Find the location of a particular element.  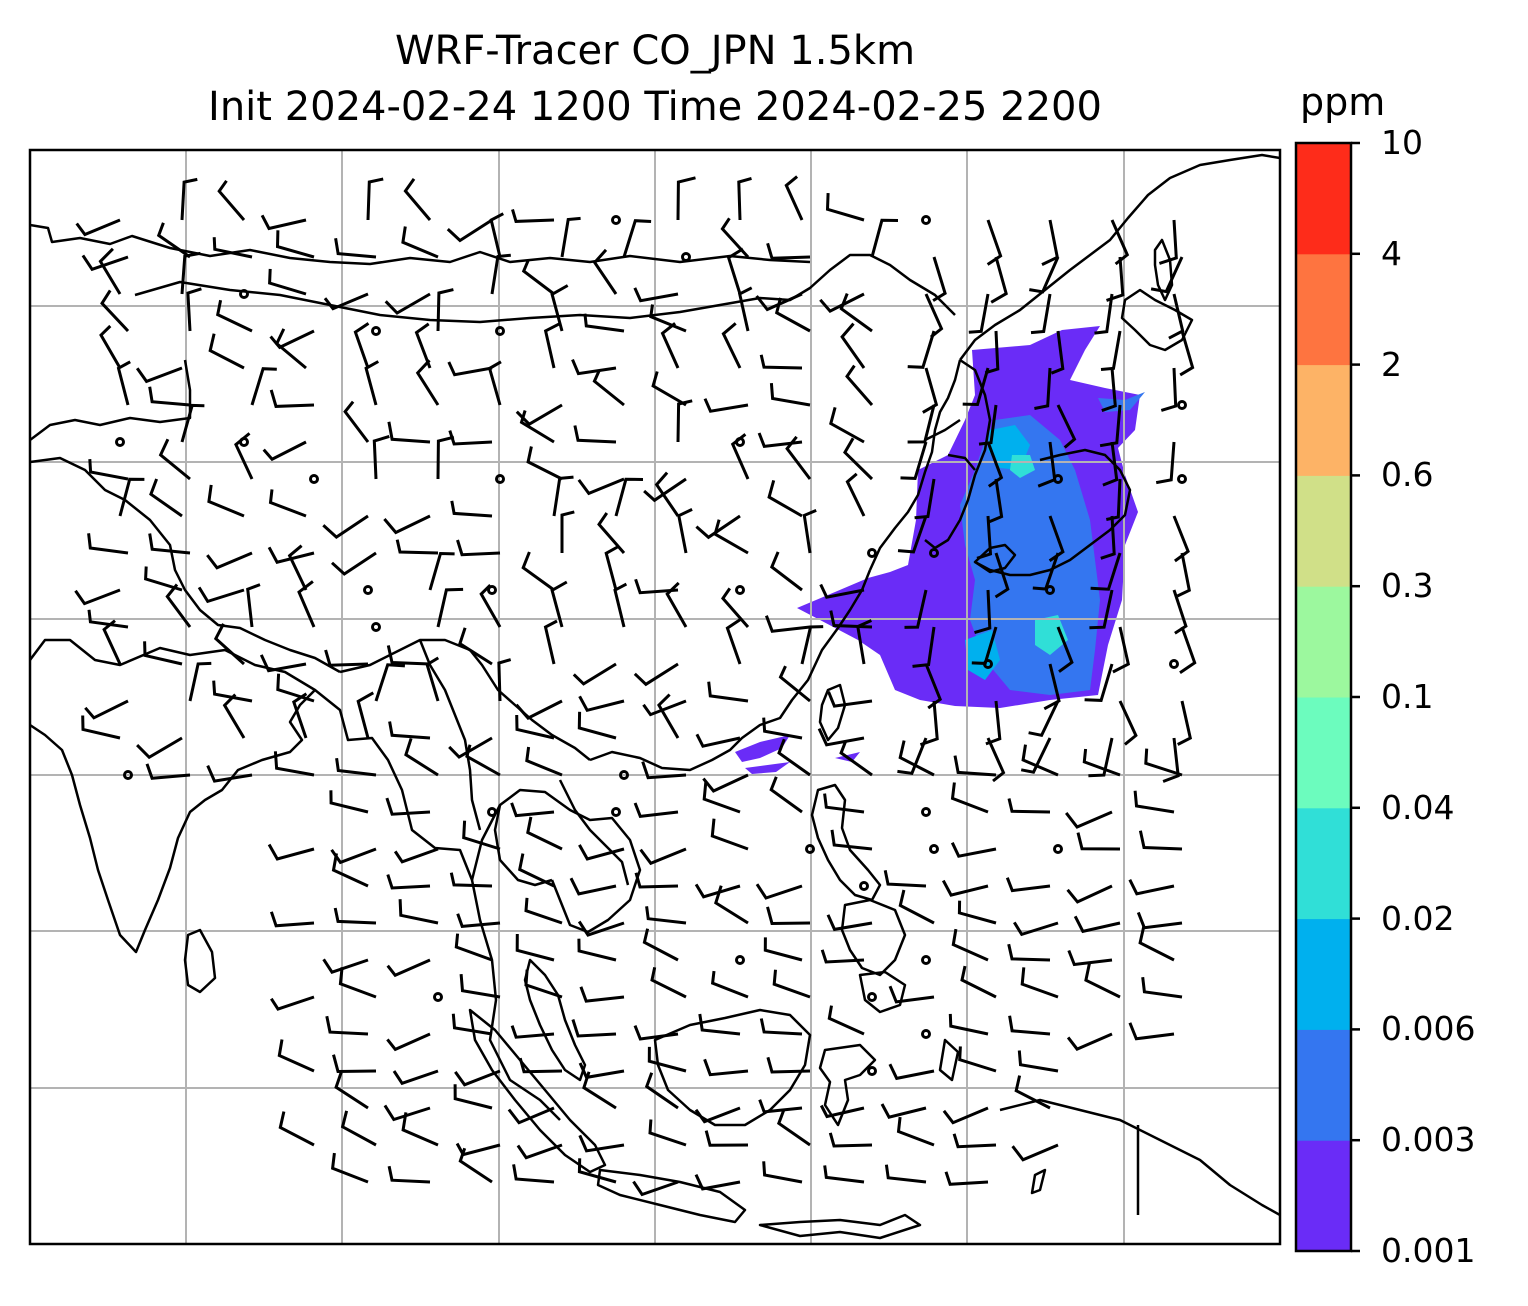

coast-java is located at coordinates (671, 1196).